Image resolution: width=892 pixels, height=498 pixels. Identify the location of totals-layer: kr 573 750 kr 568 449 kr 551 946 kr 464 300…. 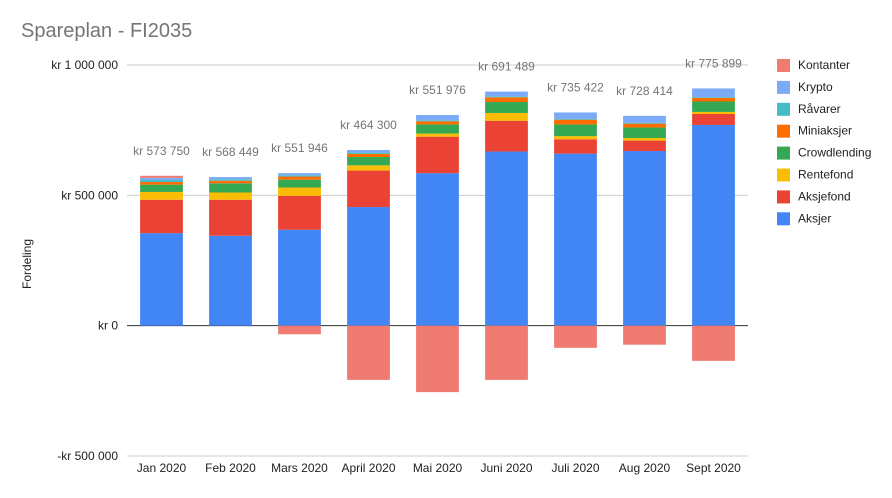
(437, 107).